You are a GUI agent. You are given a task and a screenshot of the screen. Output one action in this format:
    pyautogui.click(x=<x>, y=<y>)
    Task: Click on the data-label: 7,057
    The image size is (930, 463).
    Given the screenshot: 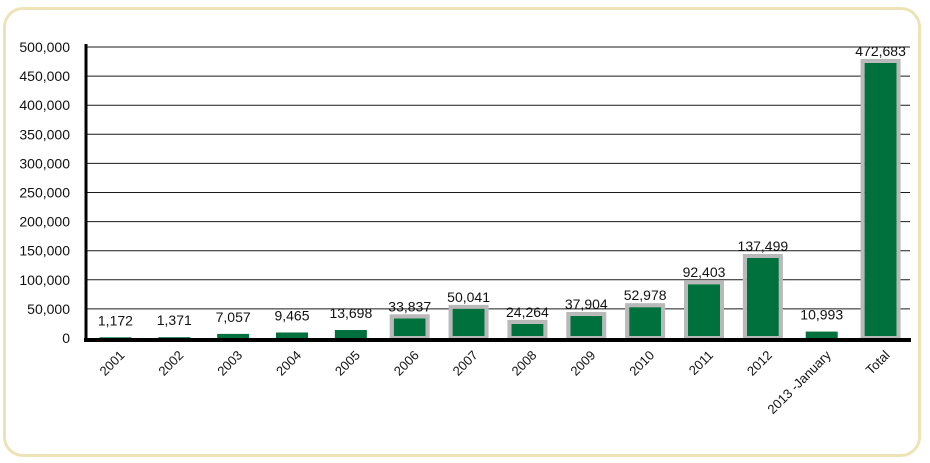 What is the action you would take?
    pyautogui.click(x=233, y=317)
    